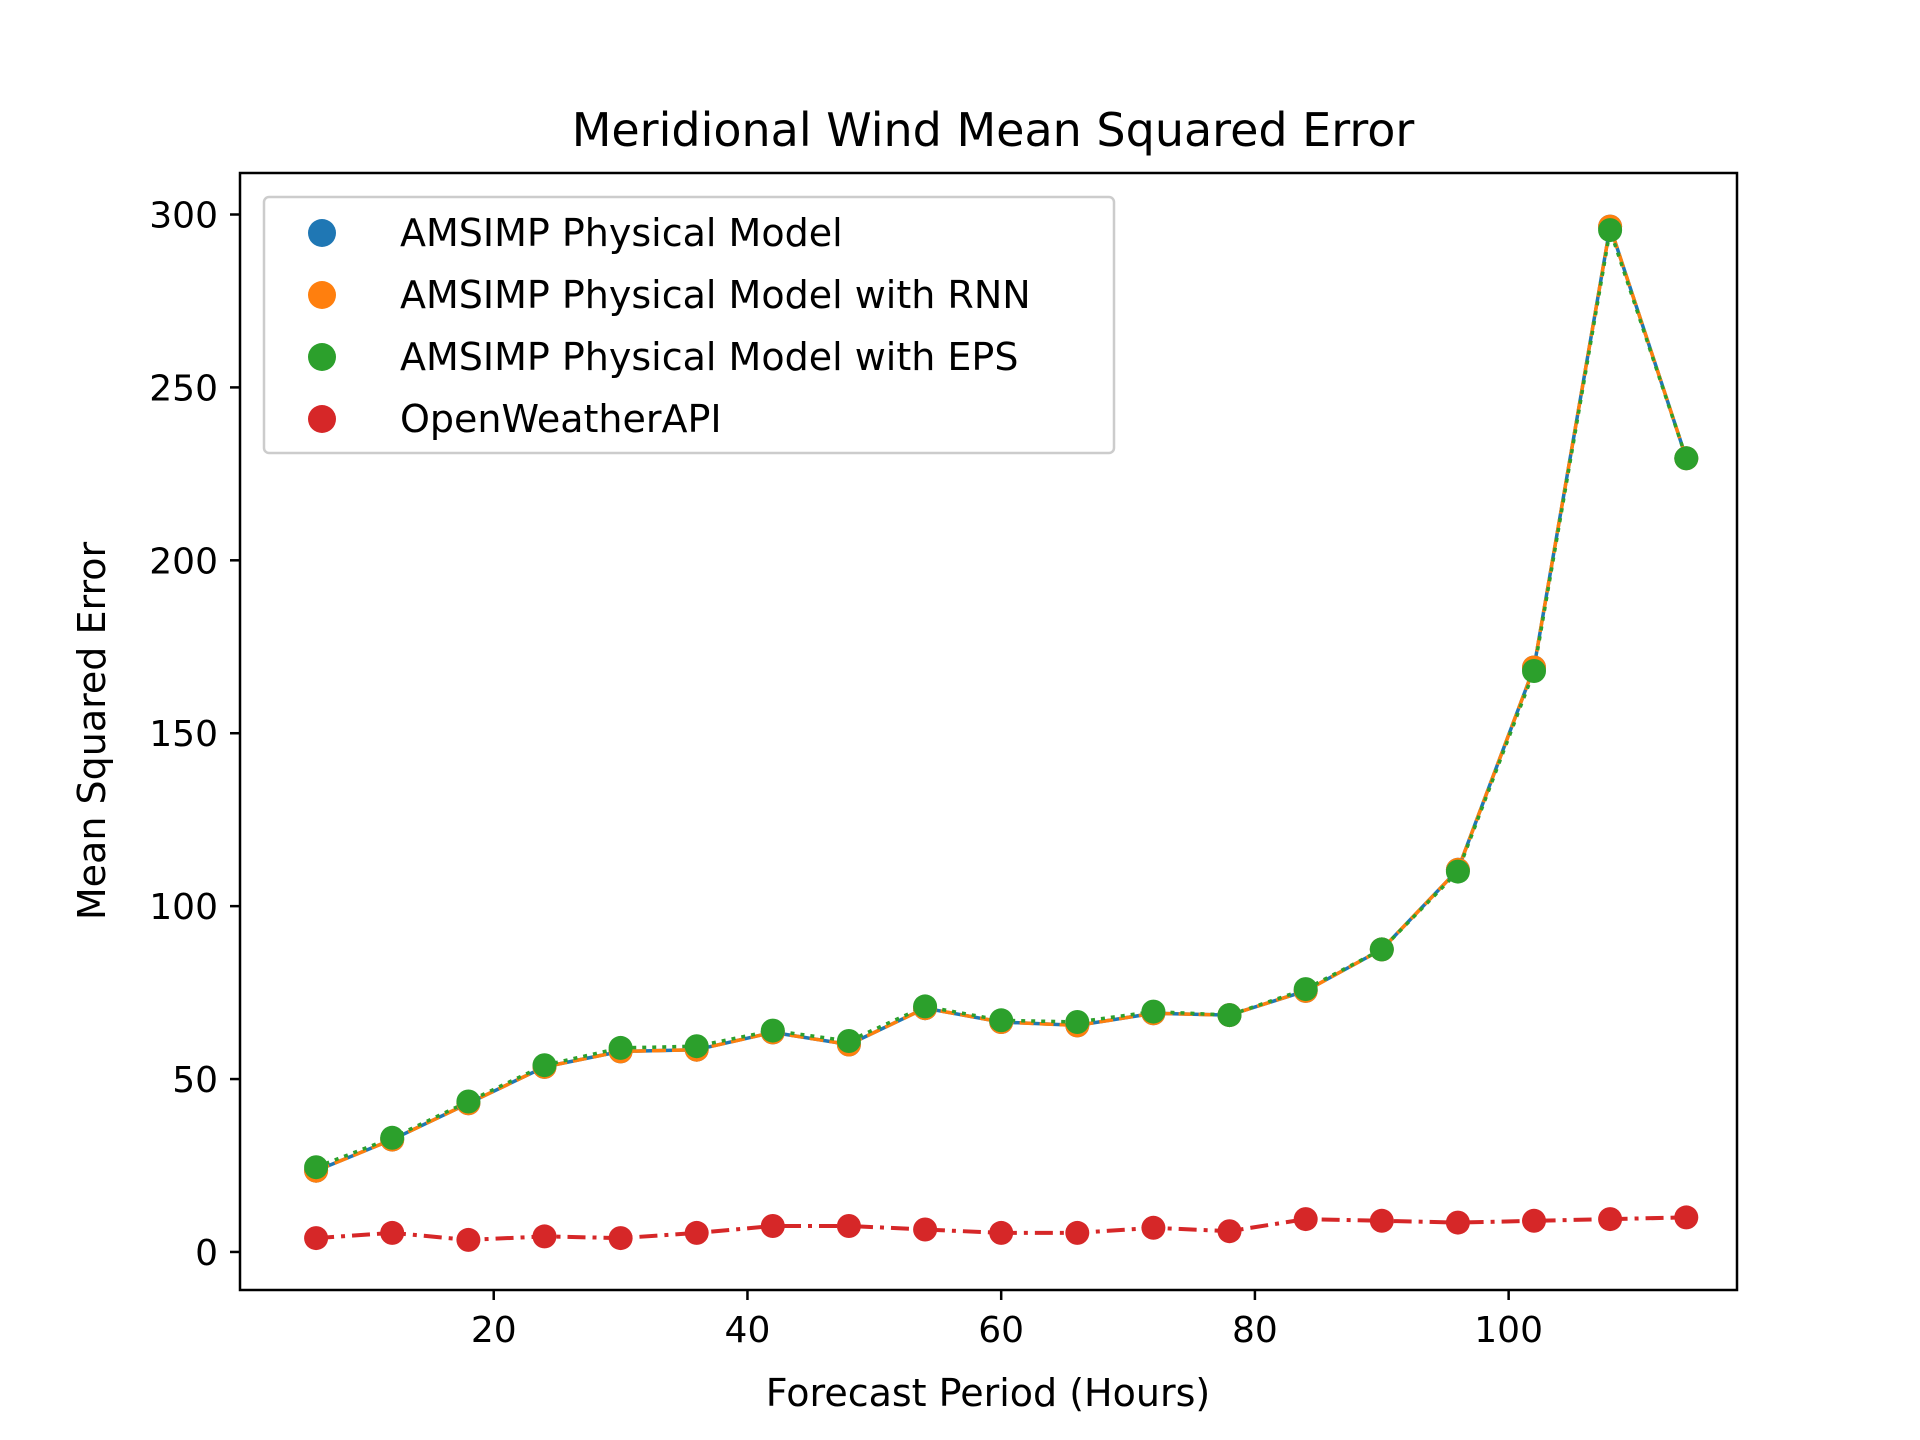 The image size is (1920, 1440). Describe the element at coordinates (195, 1080) in the screenshot. I see `y-tick-label-50: 50` at that location.